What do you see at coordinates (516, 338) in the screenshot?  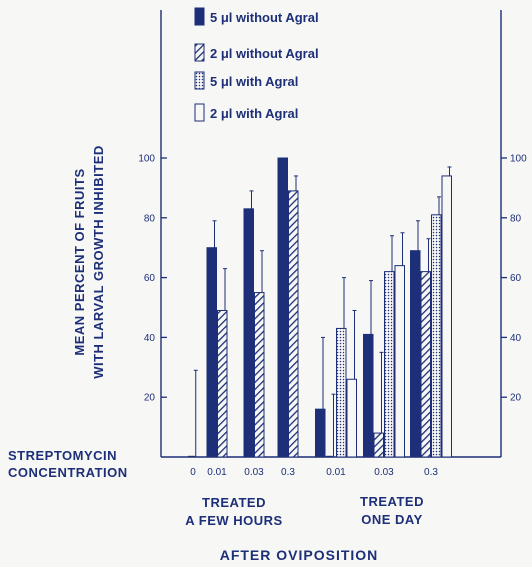 I see `right-y-tick-label: 40` at bounding box center [516, 338].